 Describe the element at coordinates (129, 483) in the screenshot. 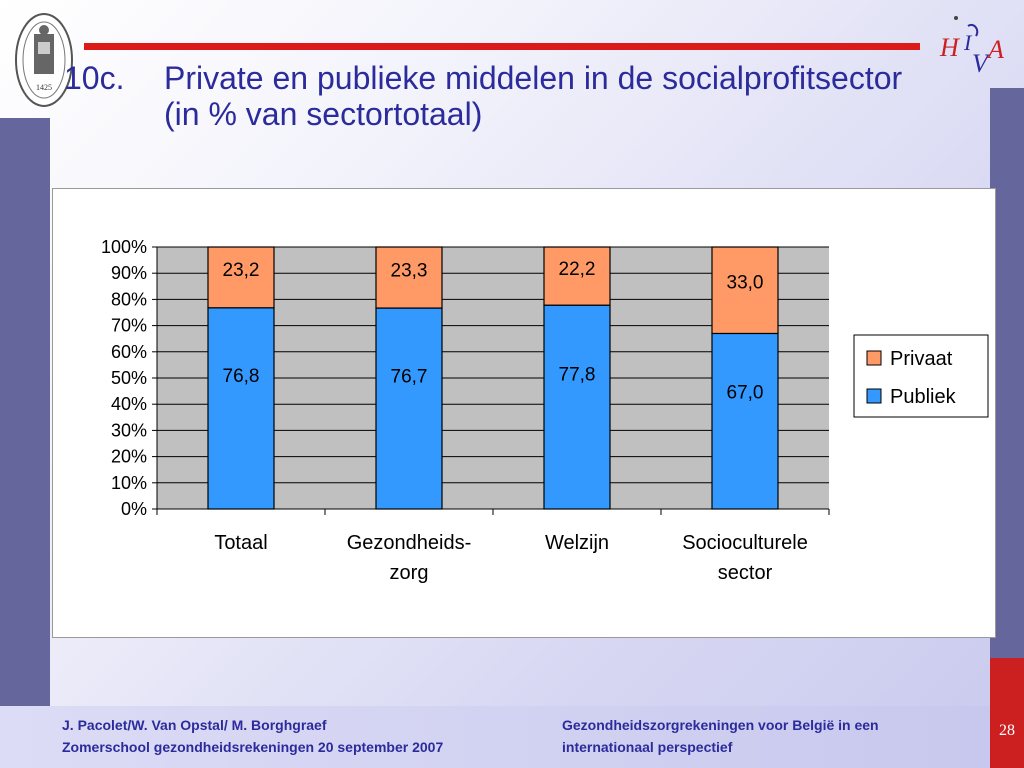

I see `y-tick-label: 10%` at that location.